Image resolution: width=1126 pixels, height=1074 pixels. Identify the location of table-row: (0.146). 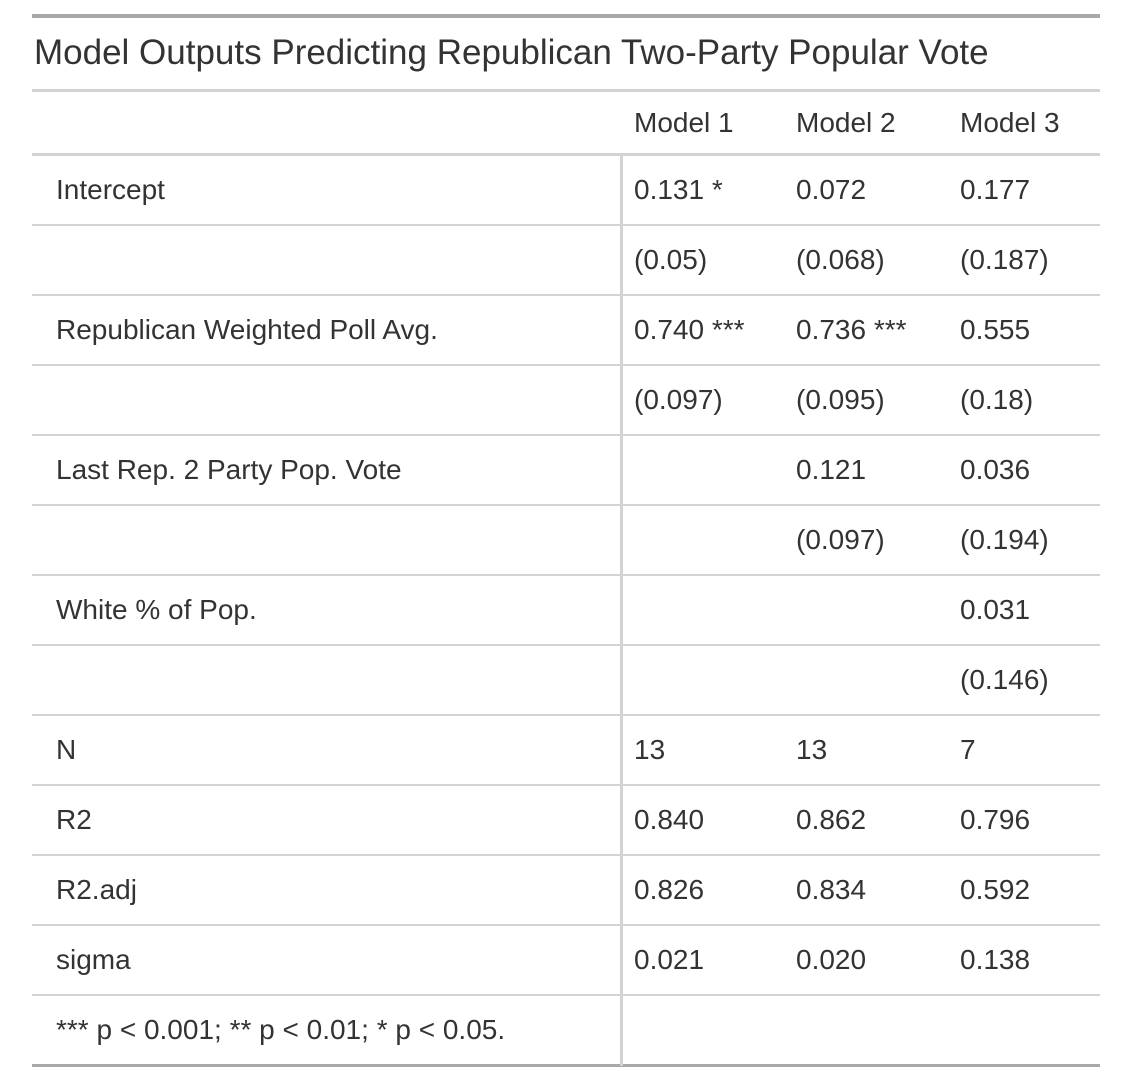
(566, 680).